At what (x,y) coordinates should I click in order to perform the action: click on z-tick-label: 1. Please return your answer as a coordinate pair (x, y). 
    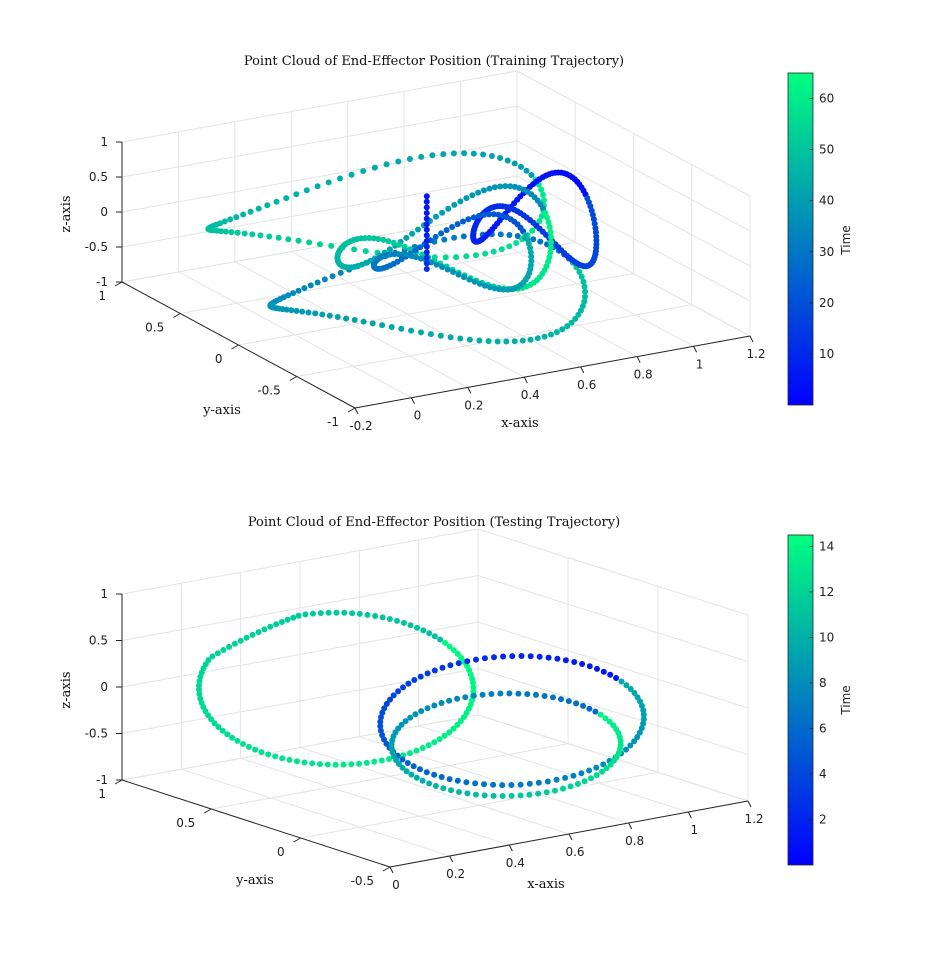
    Looking at the image, I should click on (104, 594).